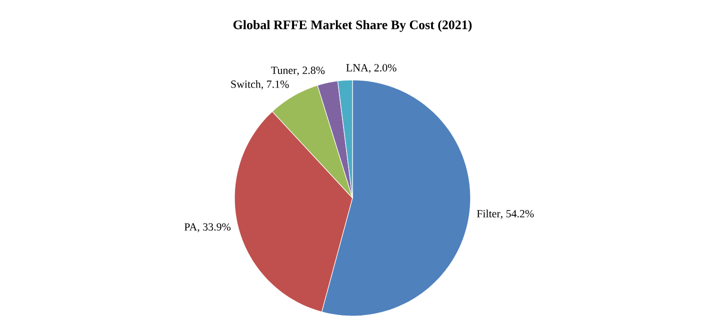 The image size is (705, 336). Describe the element at coordinates (352, 26) in the screenshot. I see `chart-title: Global RFFE Market Share By Cost (2021)` at that location.